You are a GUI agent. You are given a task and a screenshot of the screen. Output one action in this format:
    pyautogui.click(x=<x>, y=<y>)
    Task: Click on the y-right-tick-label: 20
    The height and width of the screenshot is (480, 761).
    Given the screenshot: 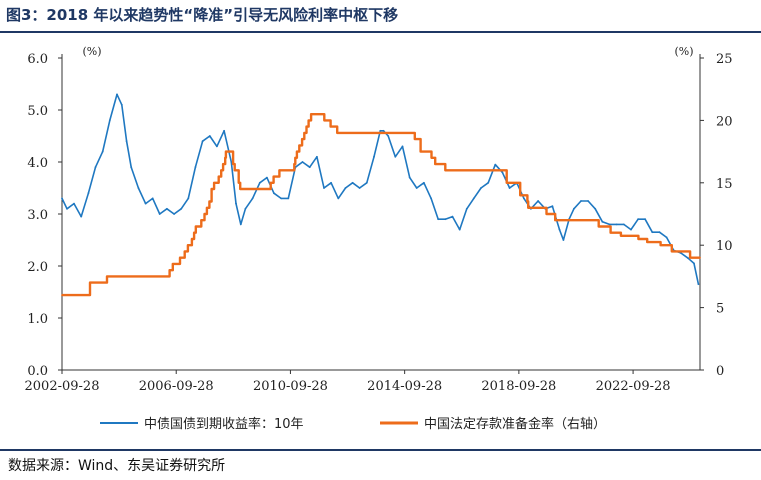 What is the action you would take?
    pyautogui.click(x=724, y=121)
    